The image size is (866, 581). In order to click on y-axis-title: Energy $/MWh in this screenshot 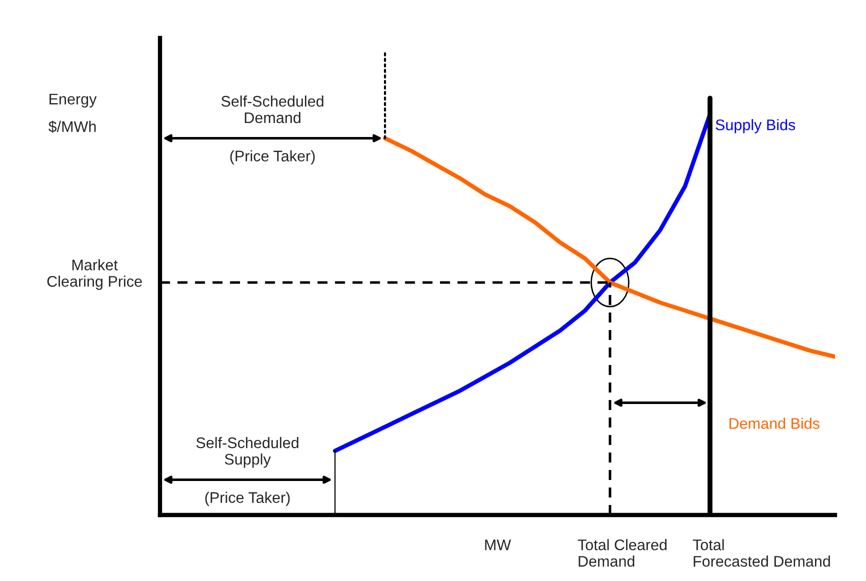, I will do `click(72, 113)`.